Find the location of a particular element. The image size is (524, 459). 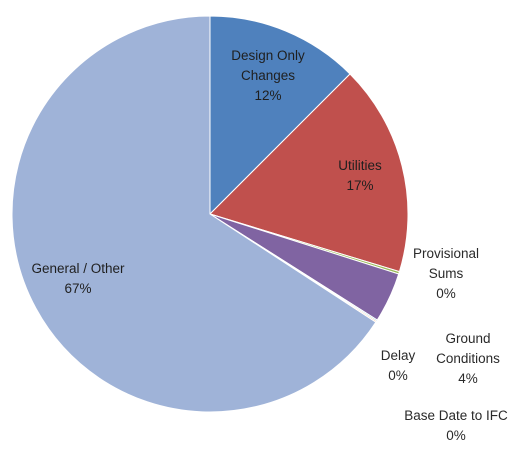

slice-label: Delay 0% is located at coordinates (398, 365).